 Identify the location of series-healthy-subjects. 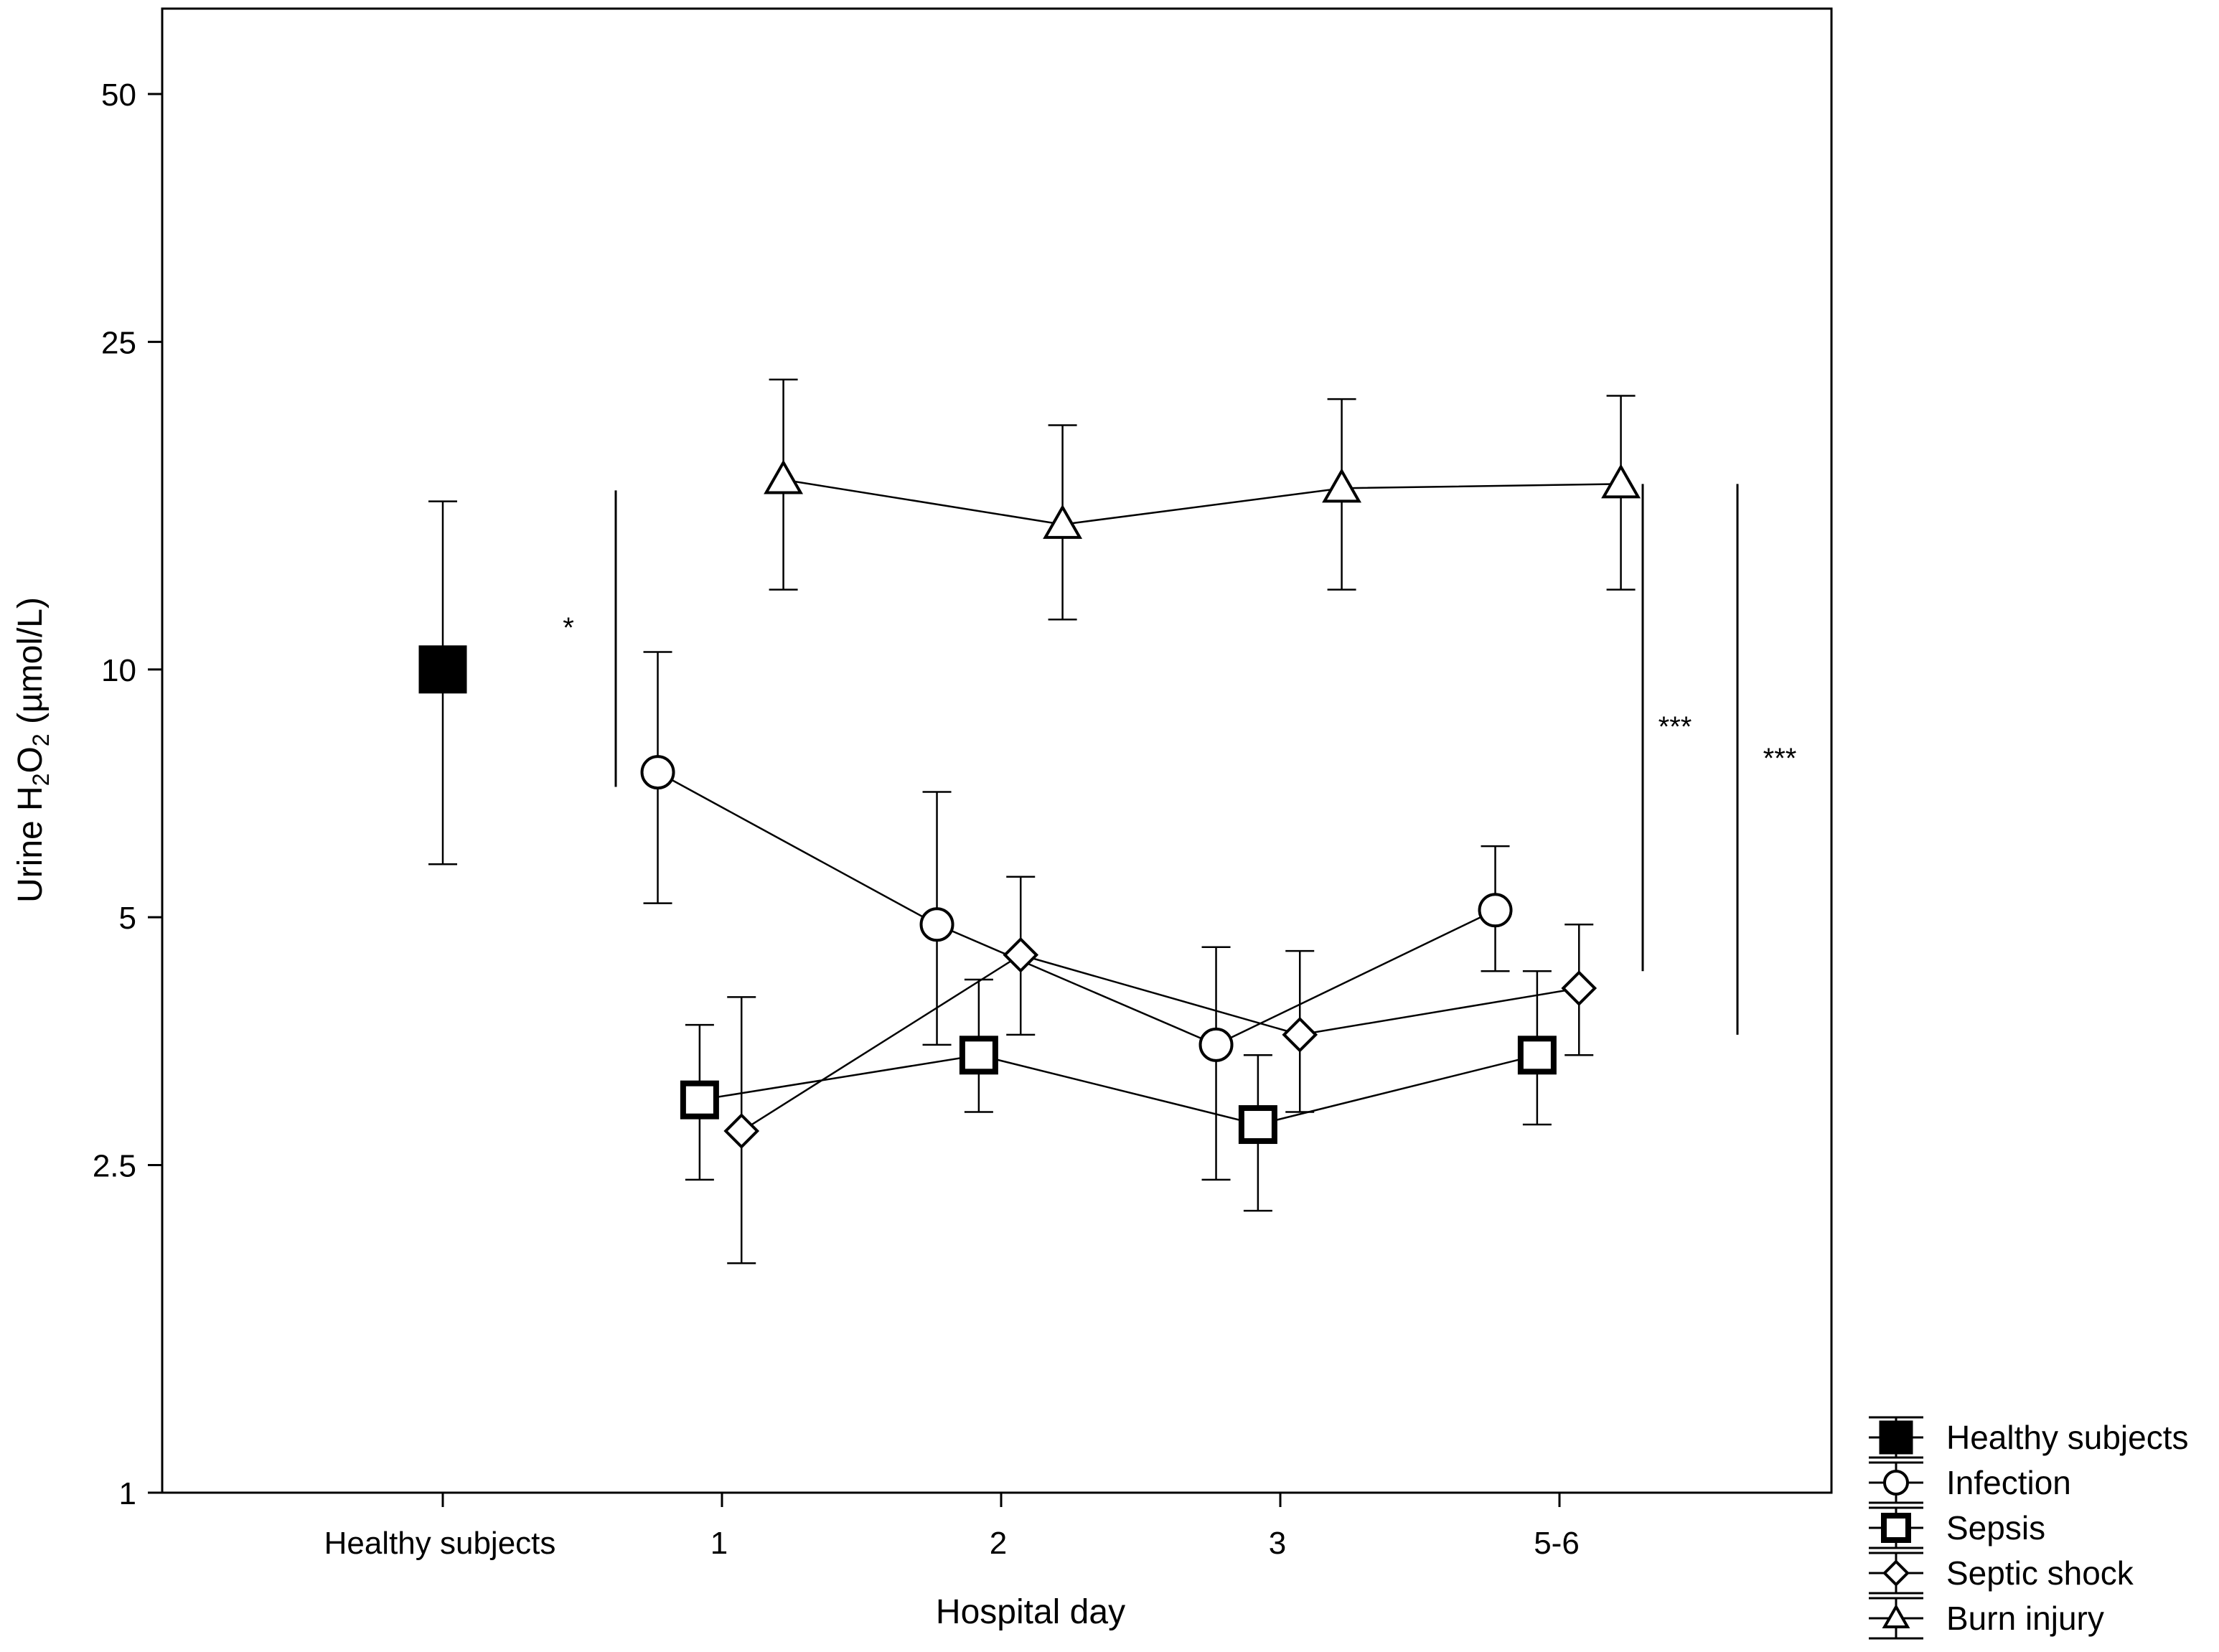
(443, 682).